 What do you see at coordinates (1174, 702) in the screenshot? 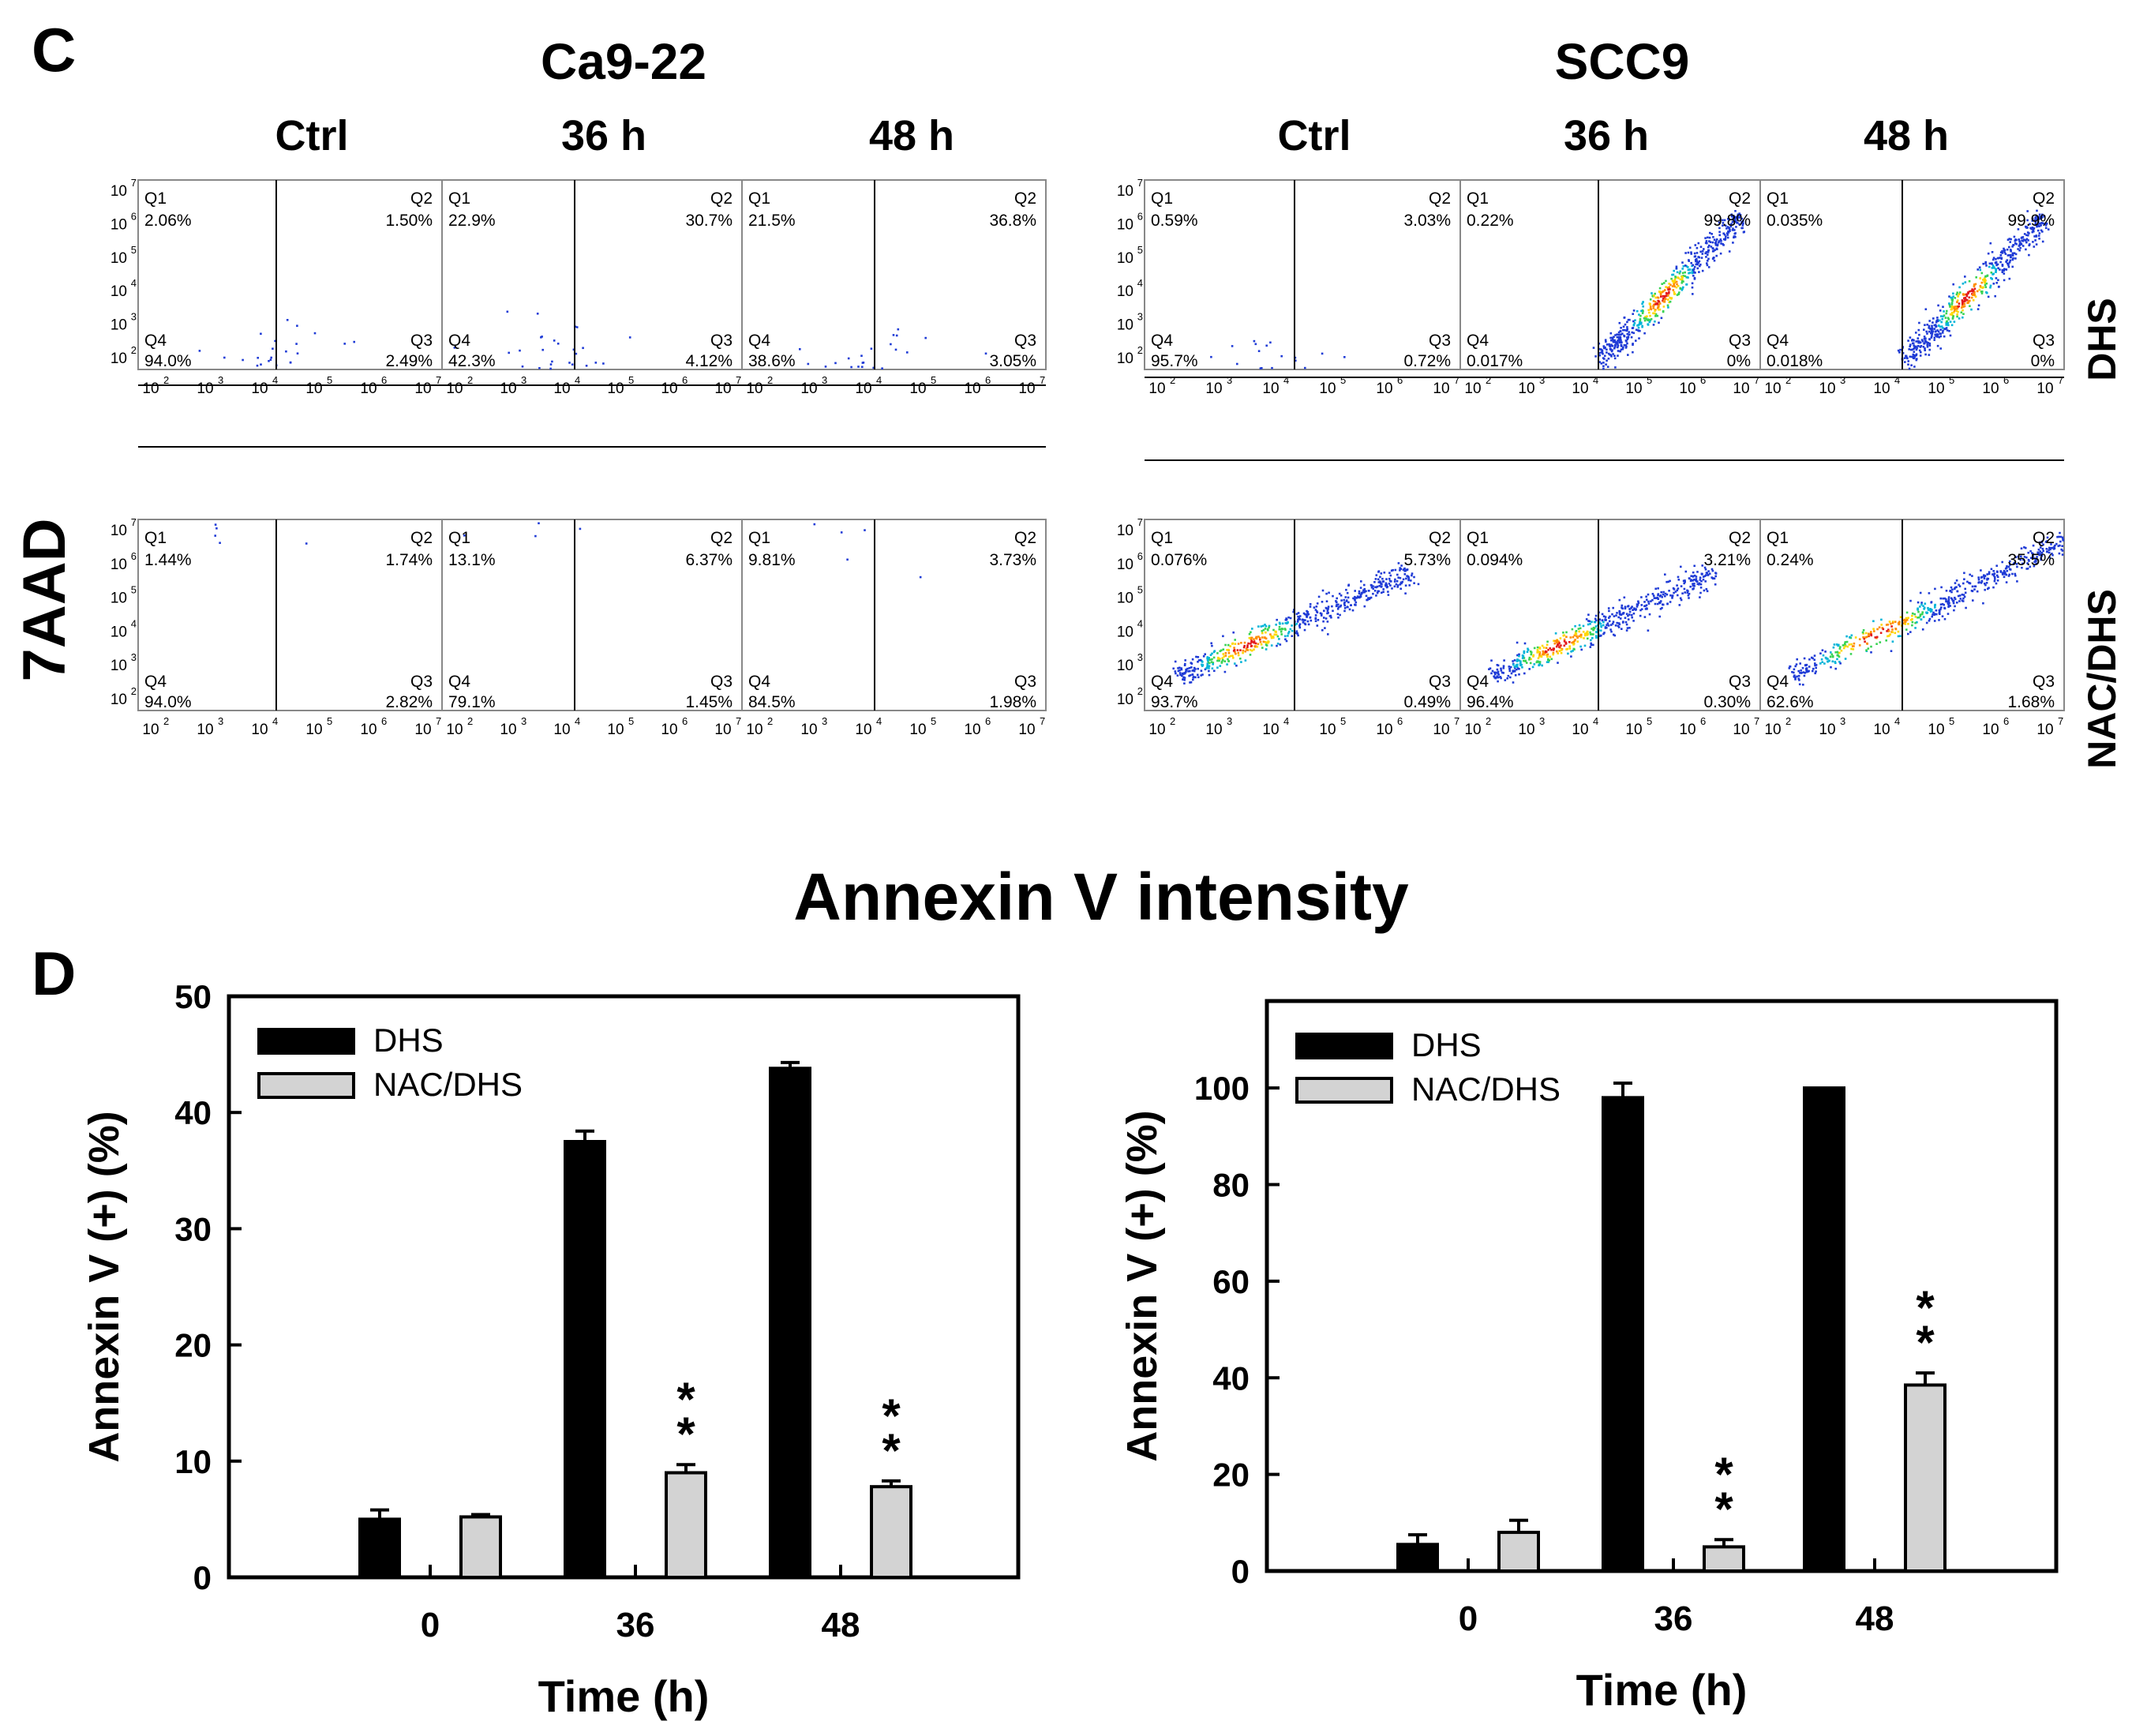
I see `quadrant-value-q4: 93.7%` at bounding box center [1174, 702].